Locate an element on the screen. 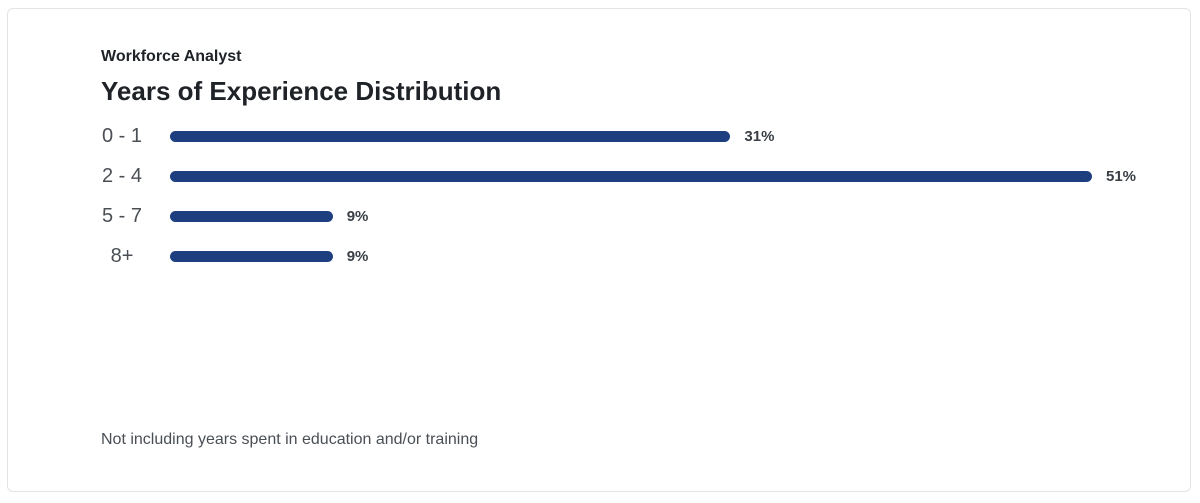 This screenshot has width=1200, height=503. chart-title: Years of Experience Distribution is located at coordinates (301, 91).